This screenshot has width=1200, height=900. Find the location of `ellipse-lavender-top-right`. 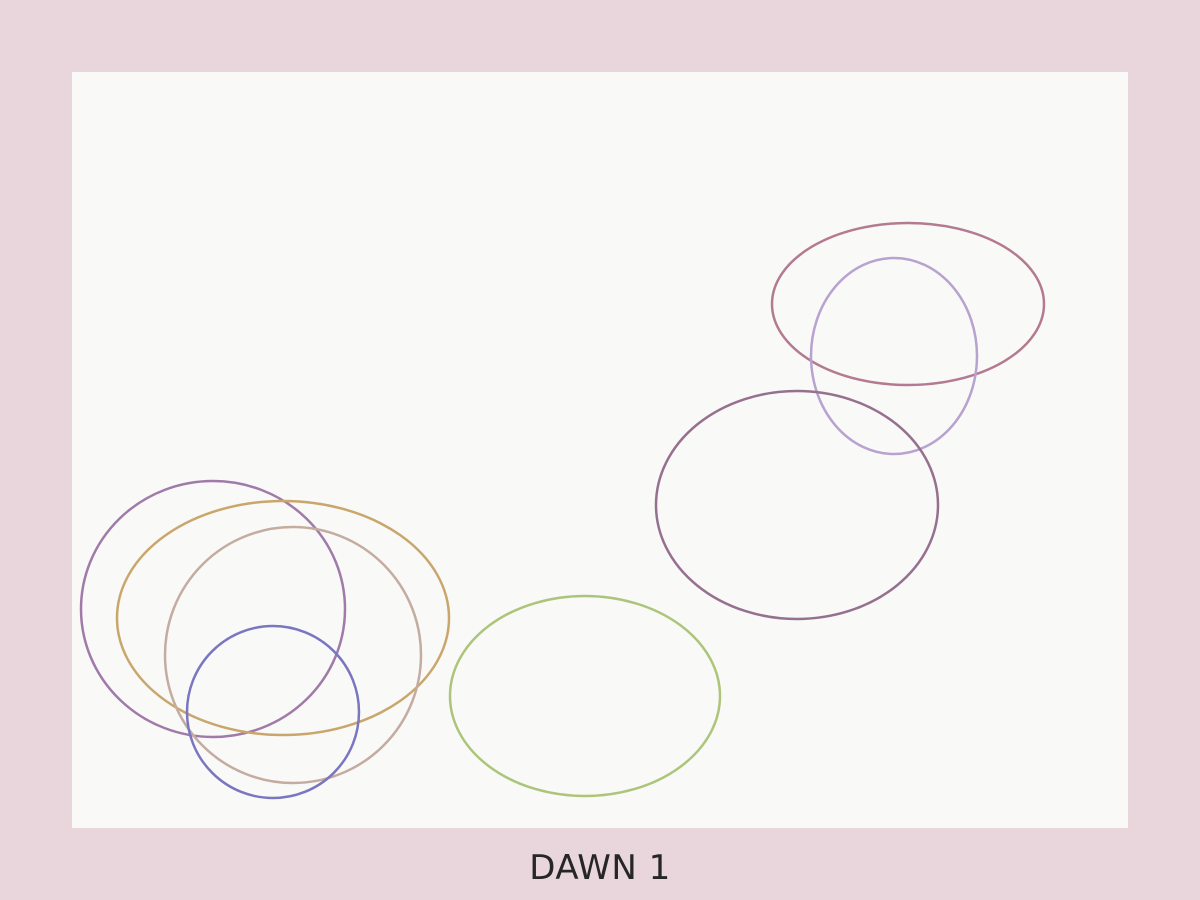

ellipse-lavender-top-right is located at coordinates (894, 356).